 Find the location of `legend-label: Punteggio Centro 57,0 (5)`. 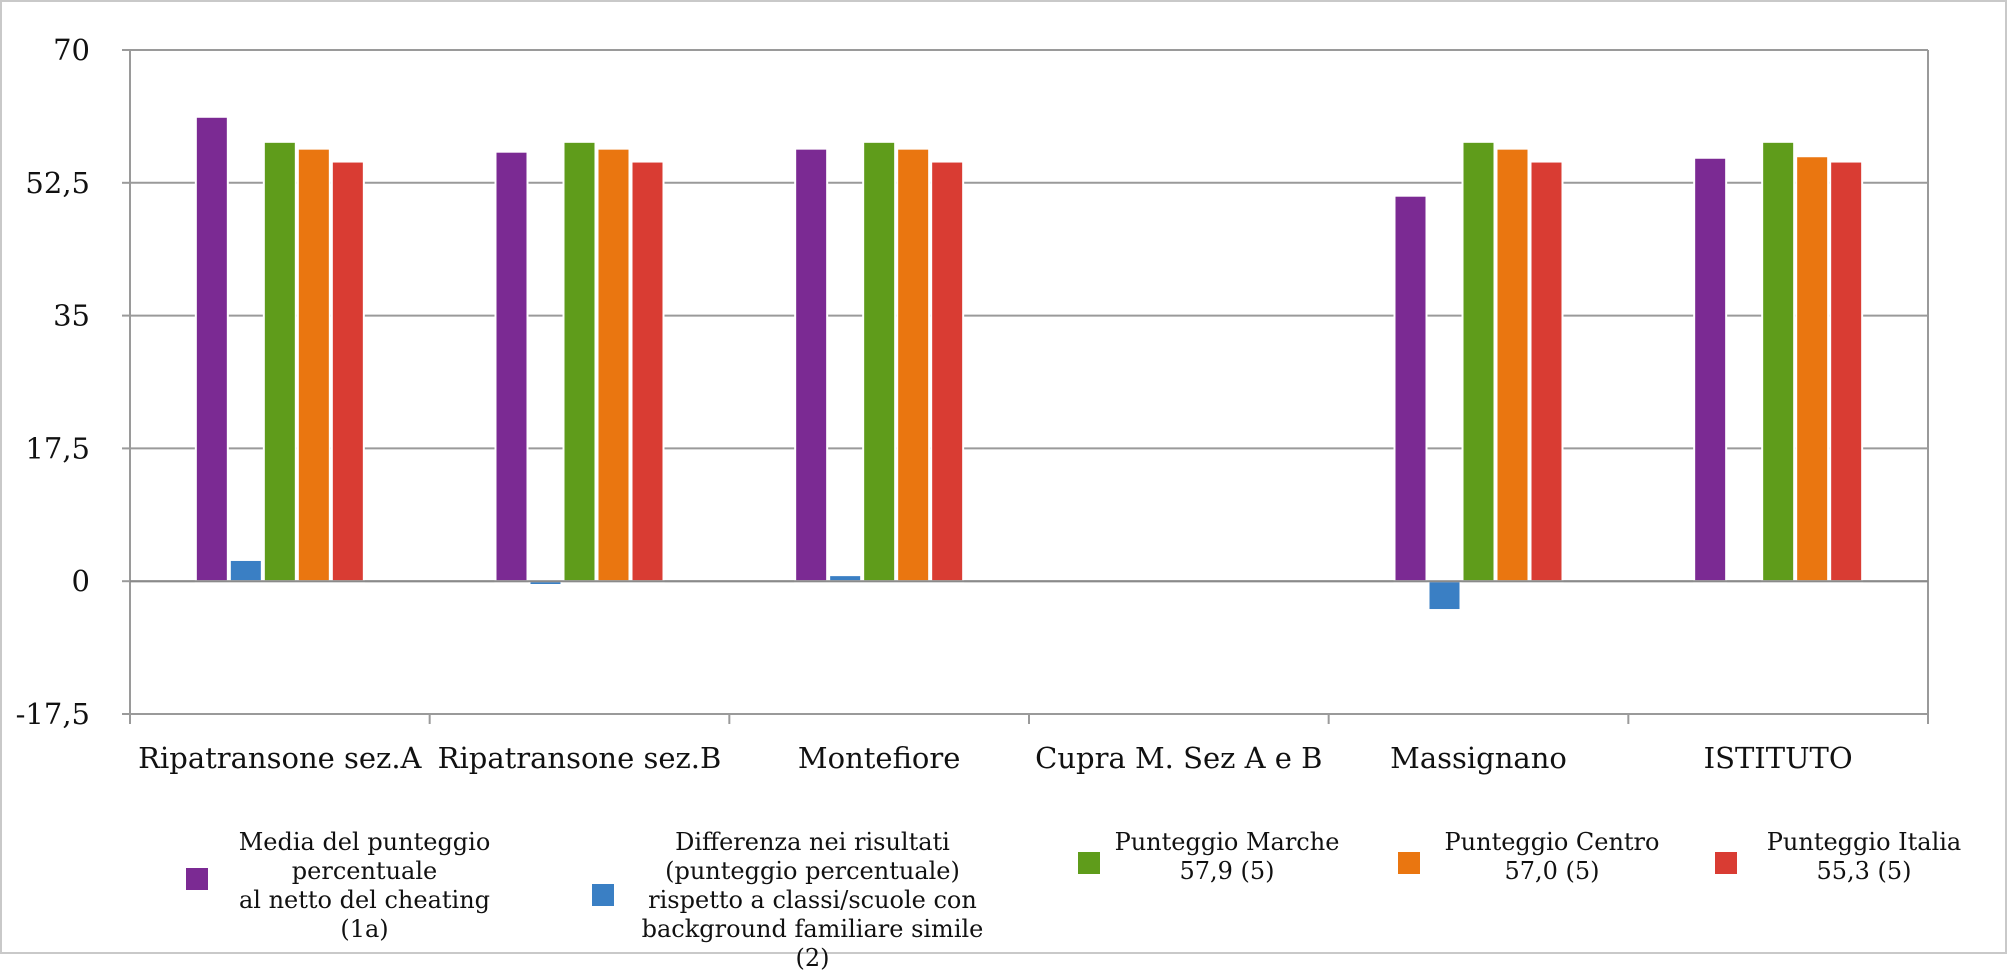

legend-label: Punteggio Centro 57,0 (5) is located at coordinates (1552, 856).